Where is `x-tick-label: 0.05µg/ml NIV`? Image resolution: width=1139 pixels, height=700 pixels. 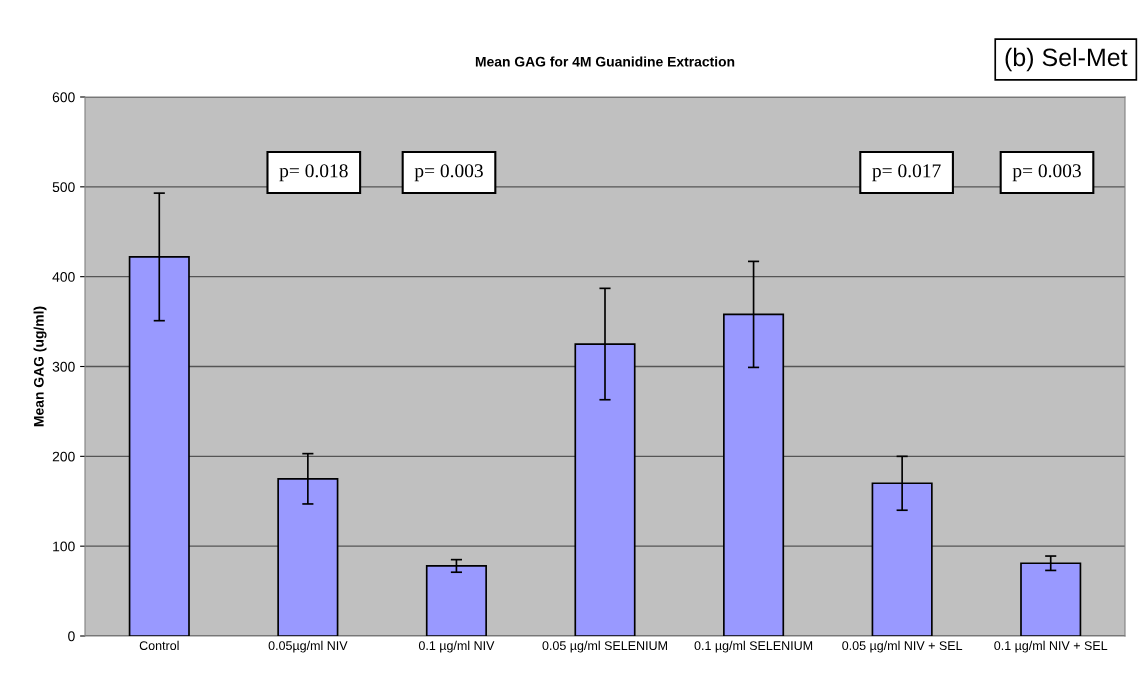
x-tick-label: 0.05µg/ml NIV is located at coordinates (308, 646).